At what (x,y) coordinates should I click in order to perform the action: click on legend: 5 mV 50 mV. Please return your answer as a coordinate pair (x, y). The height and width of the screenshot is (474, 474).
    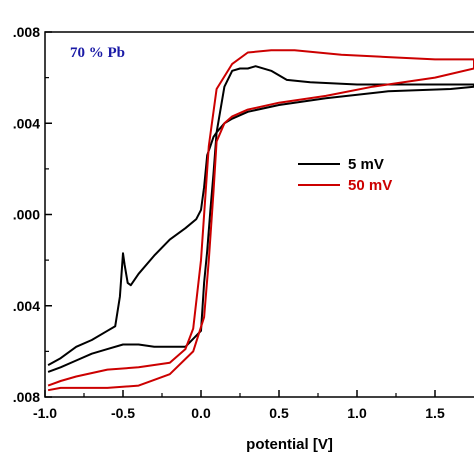
    Looking at the image, I should click on (345, 175).